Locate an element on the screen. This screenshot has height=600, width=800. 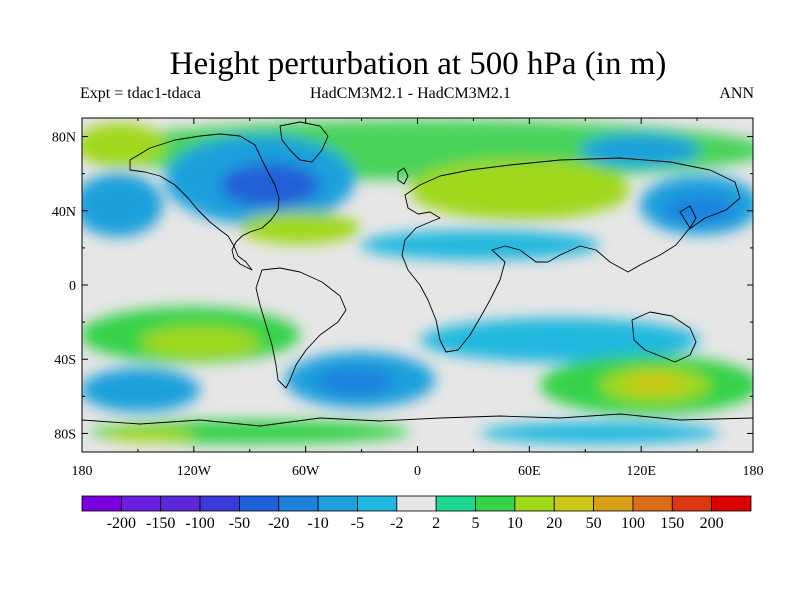
field-high-subtropical-atlantic is located at coordinates (300, 228).